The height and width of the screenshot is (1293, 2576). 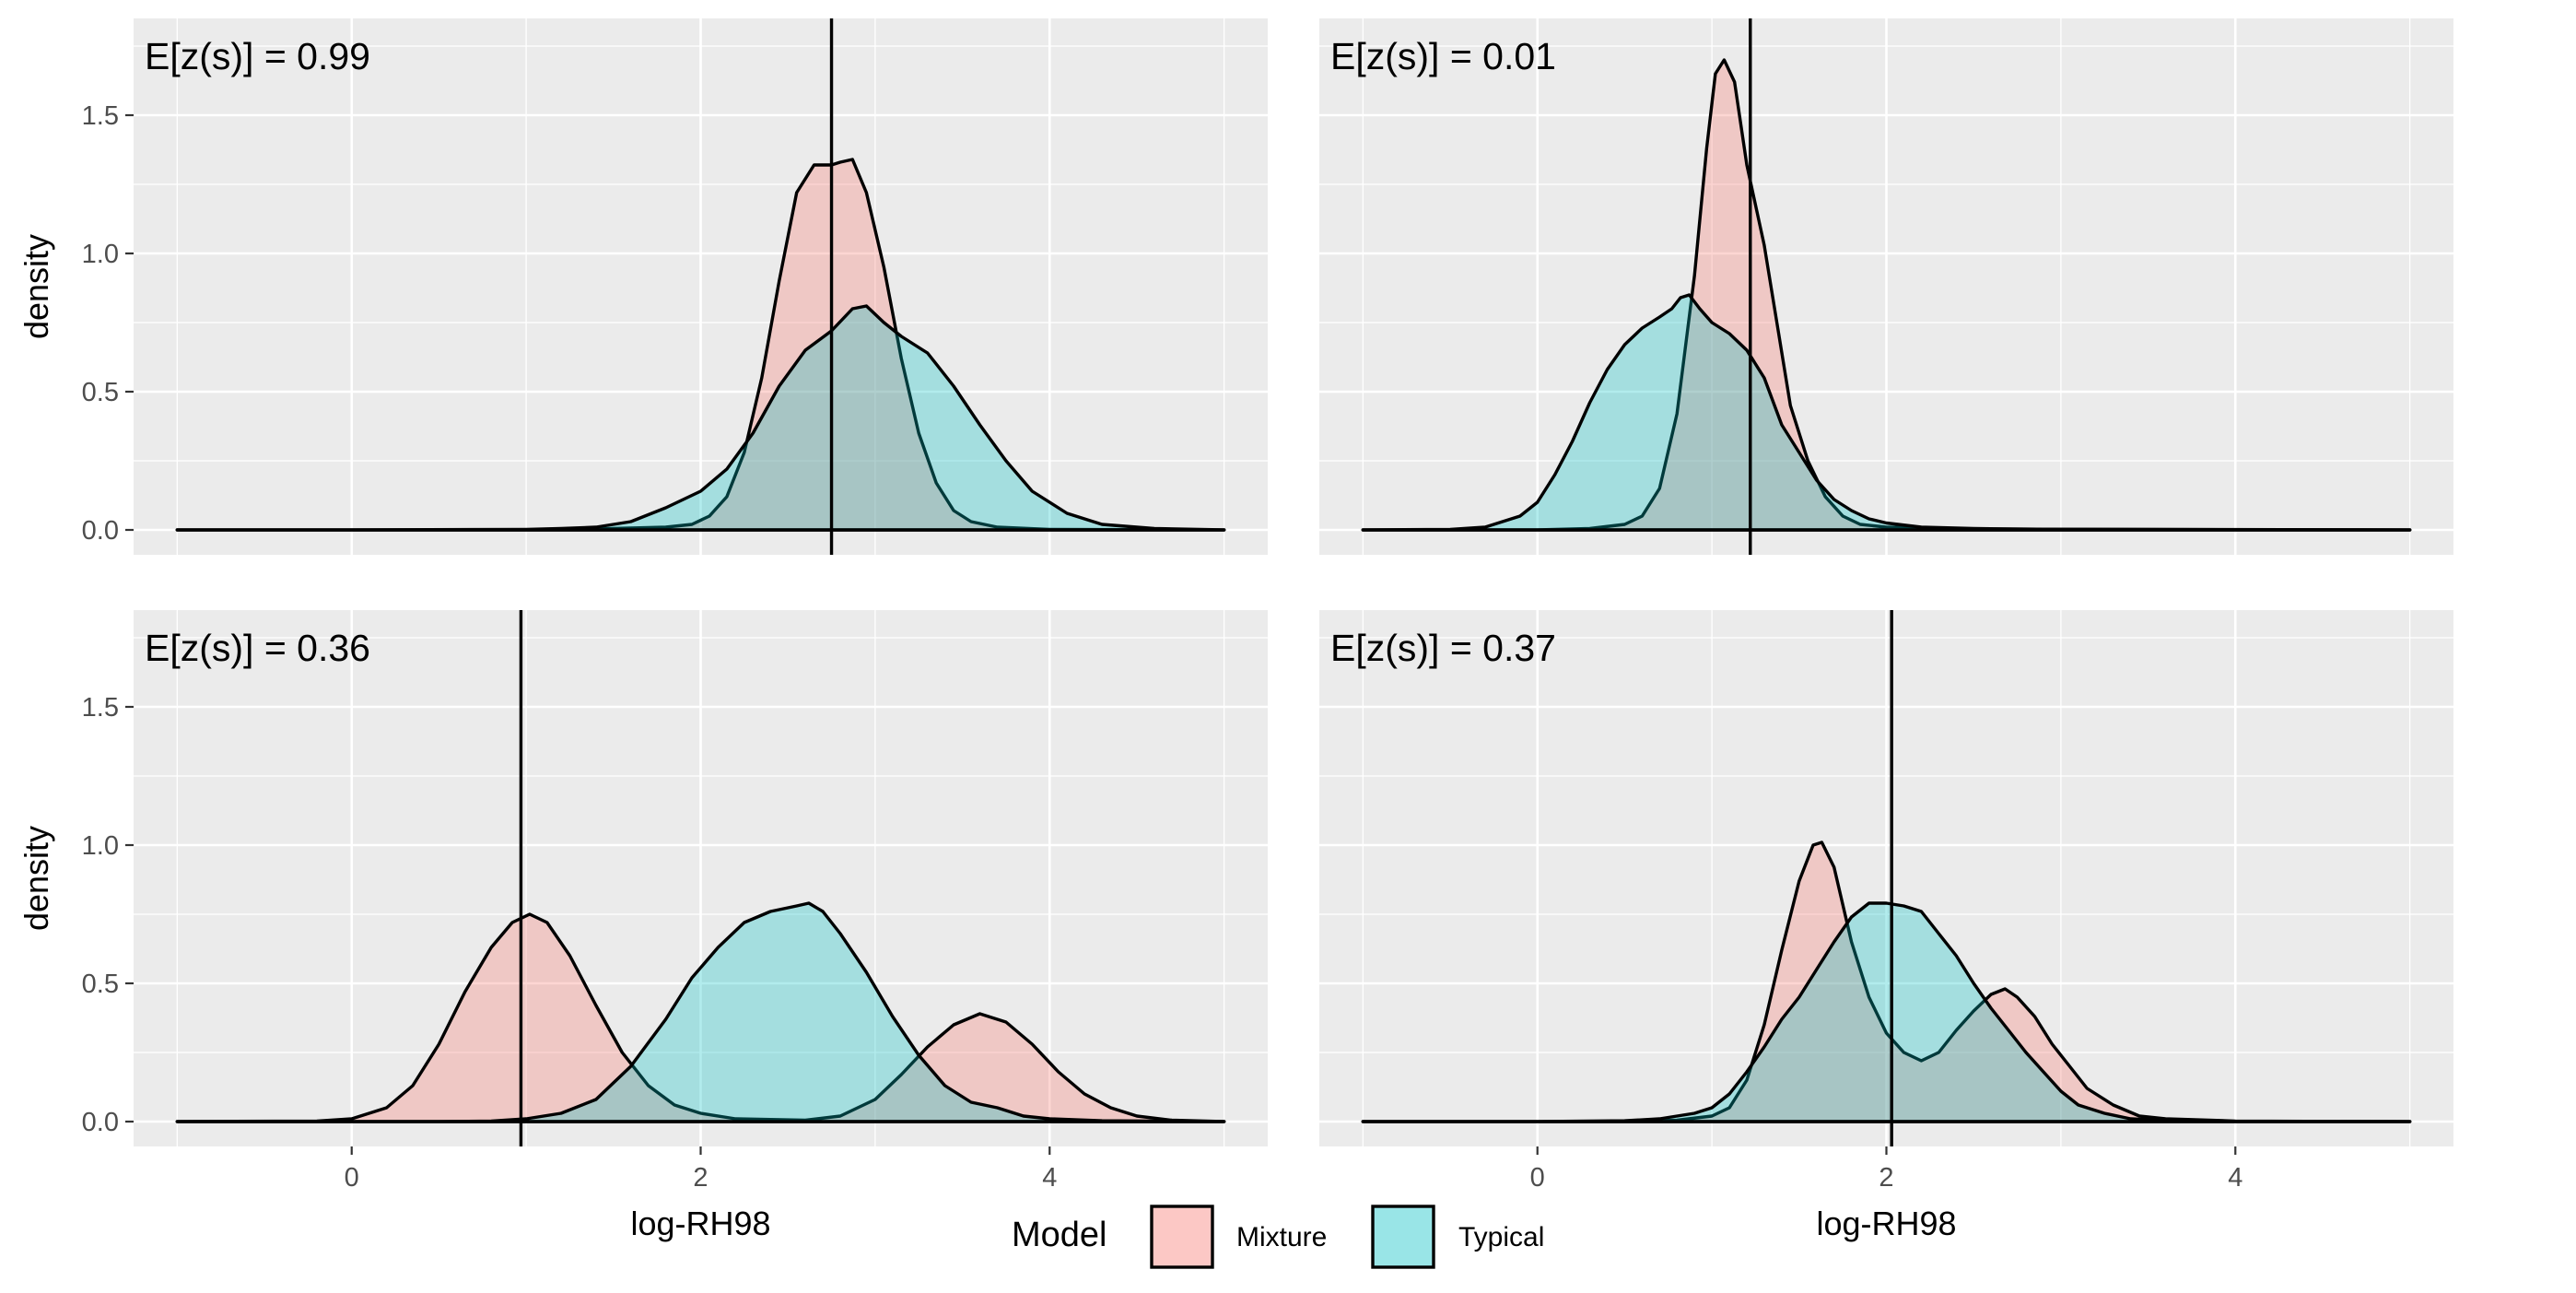 I want to click on panel-annotation: E[z(s)] = 0.36, so click(x=257, y=648).